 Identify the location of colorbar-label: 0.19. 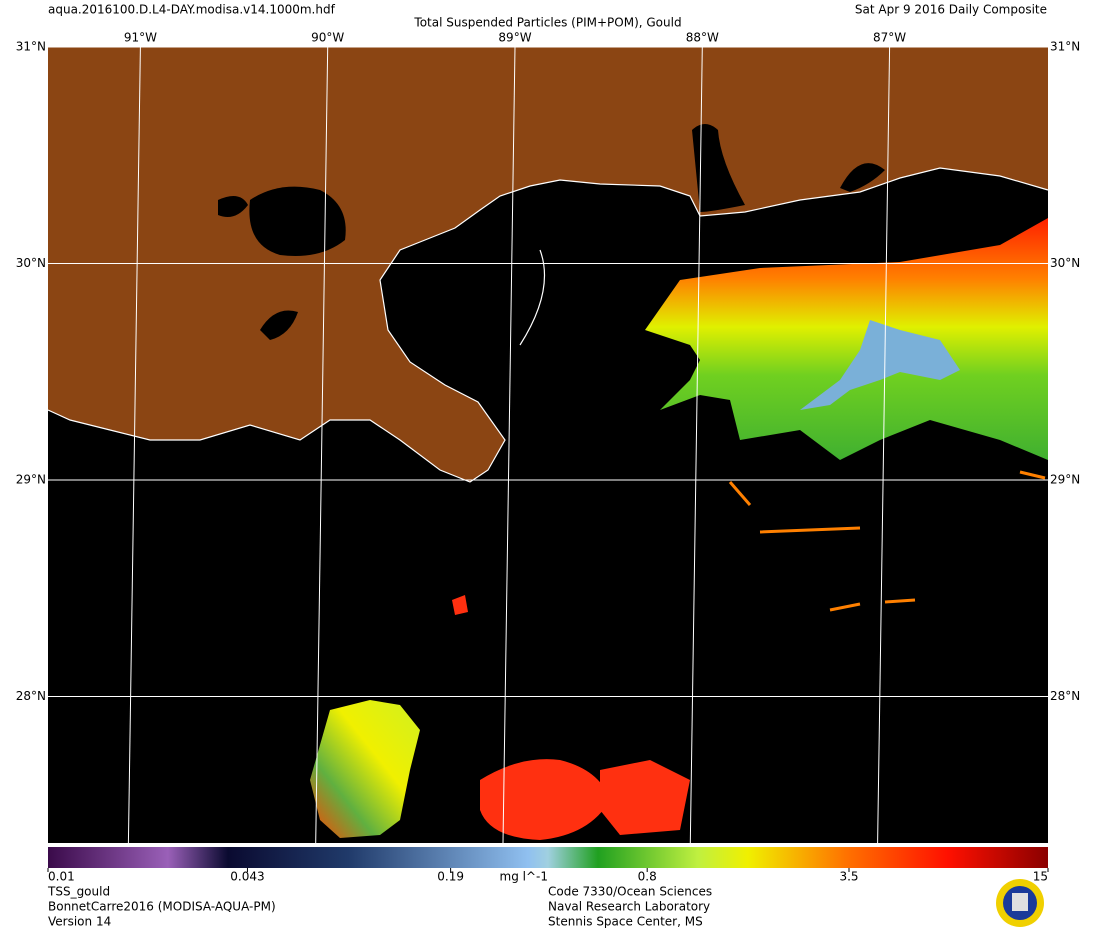
(450, 877).